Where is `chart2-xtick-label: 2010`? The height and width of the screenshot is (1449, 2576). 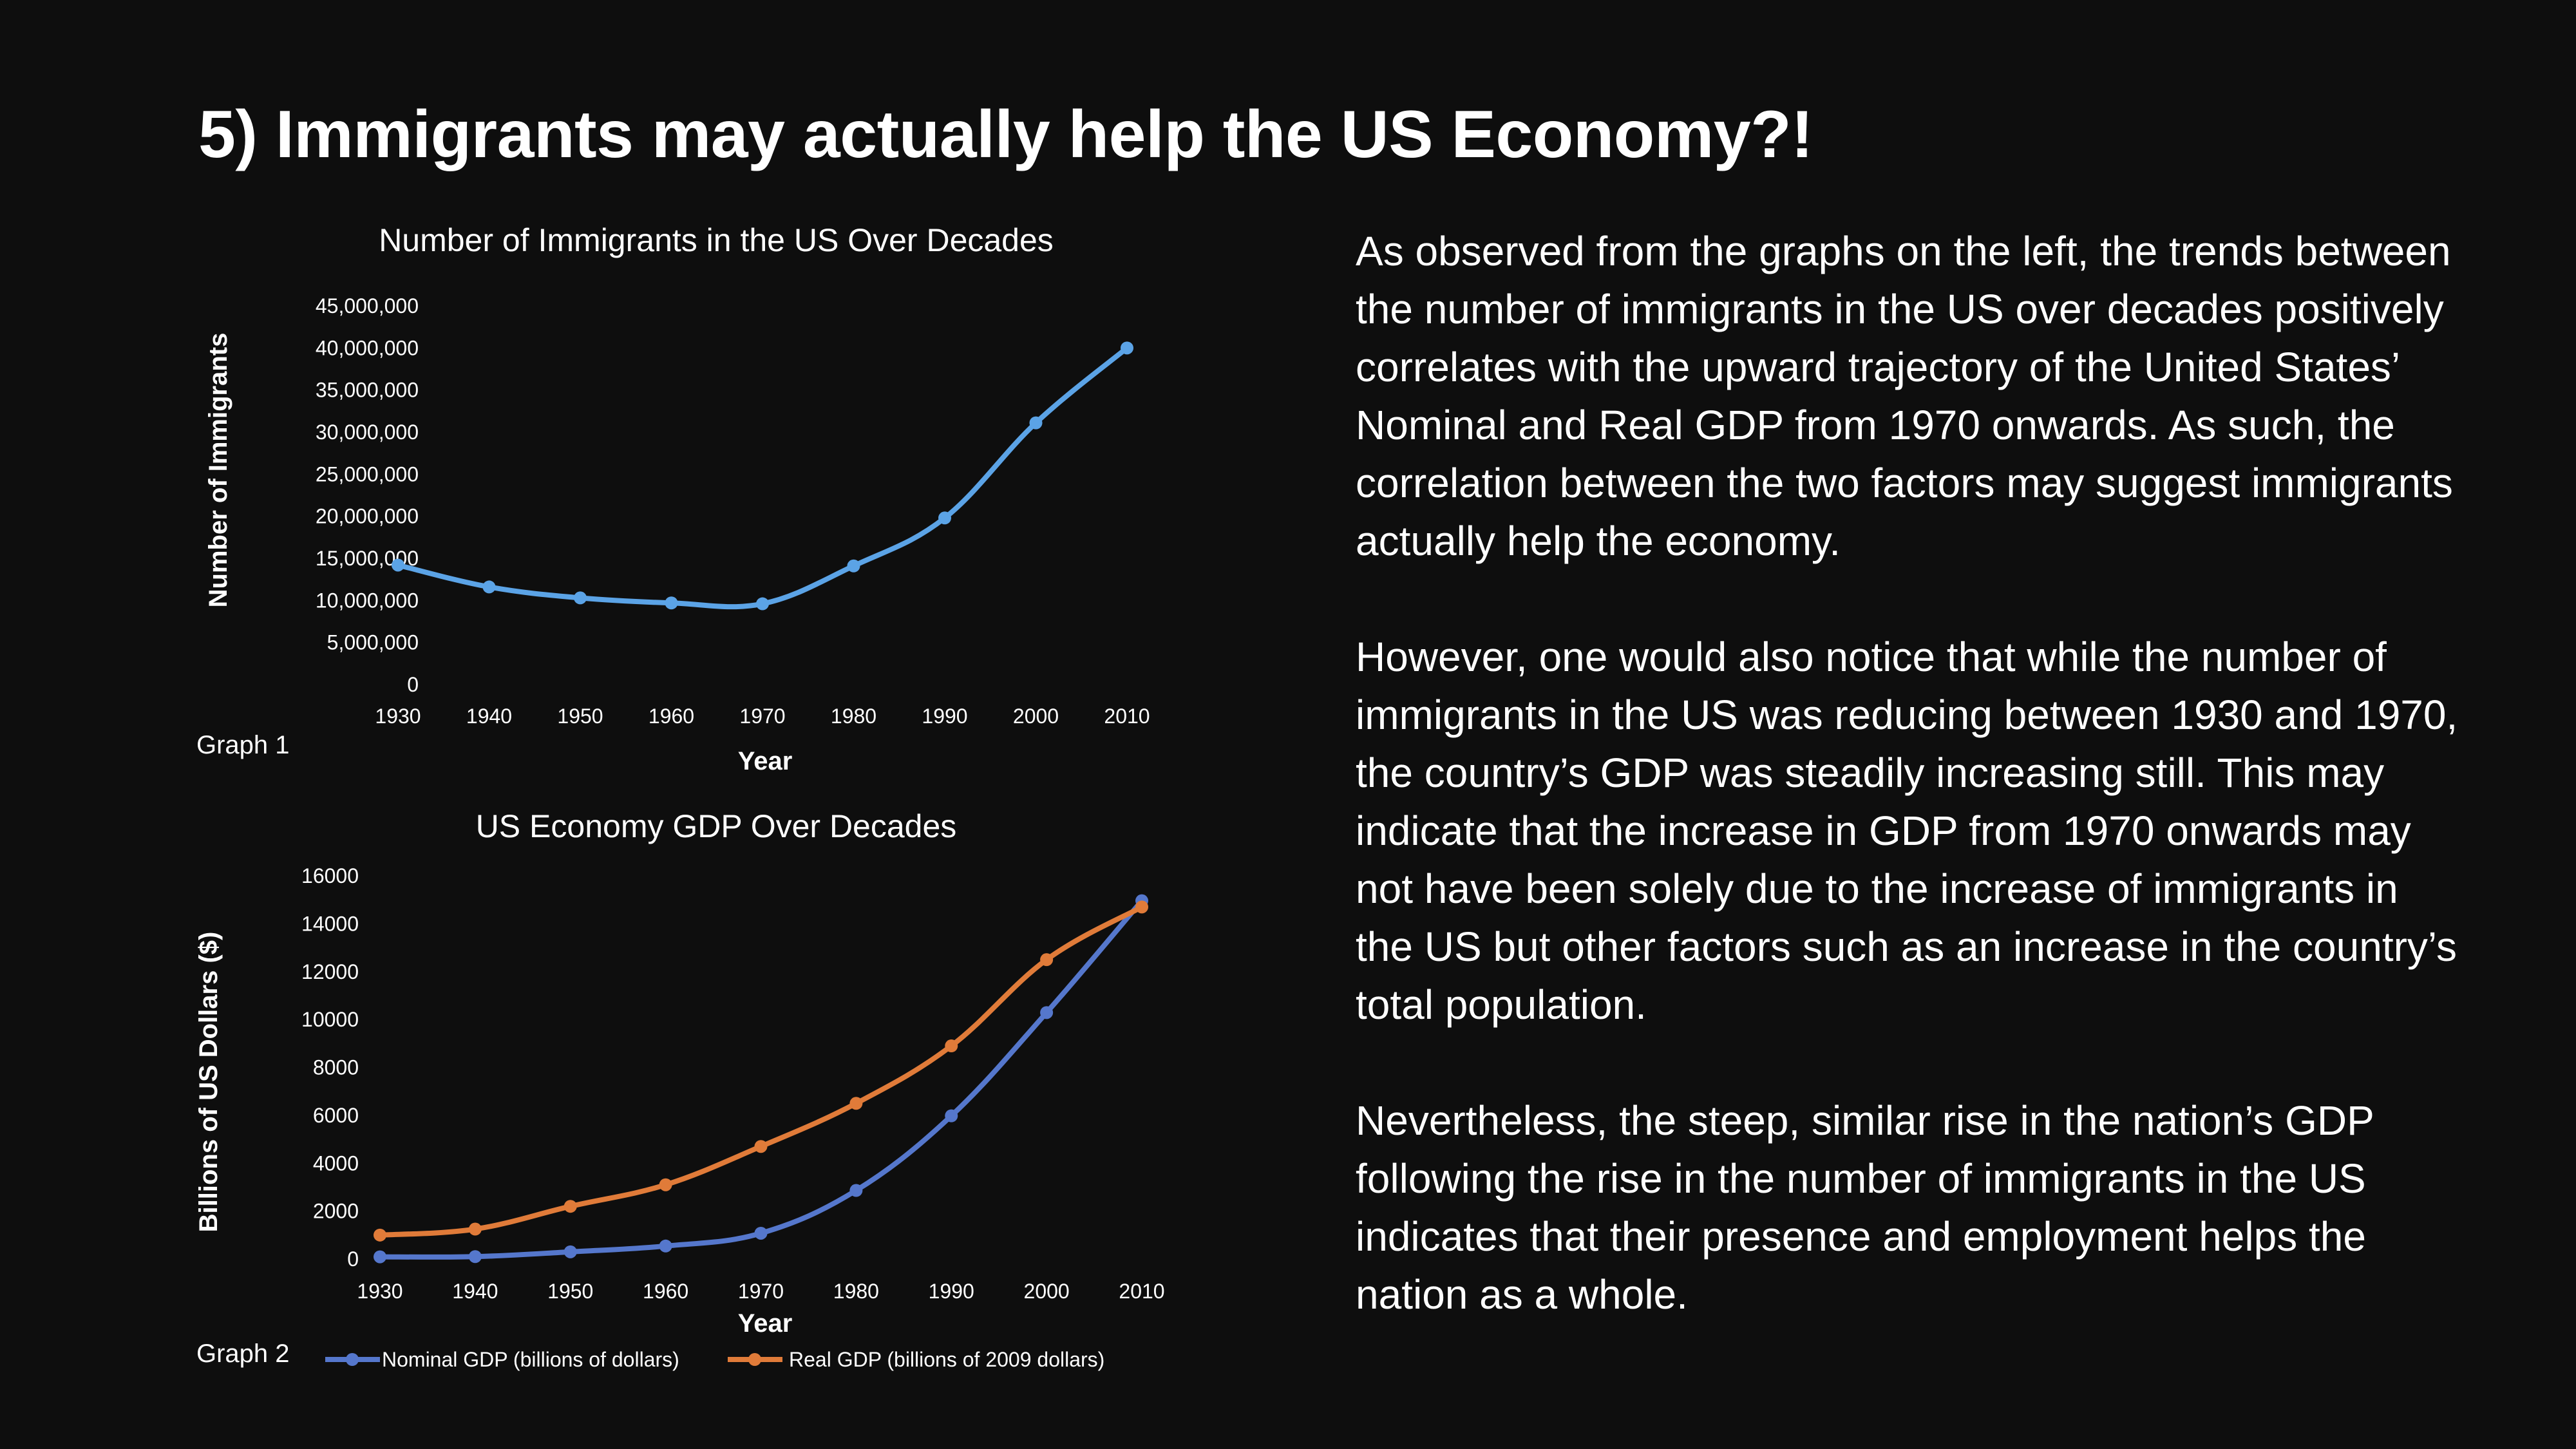 chart2-xtick-label: 2010 is located at coordinates (1141, 1291).